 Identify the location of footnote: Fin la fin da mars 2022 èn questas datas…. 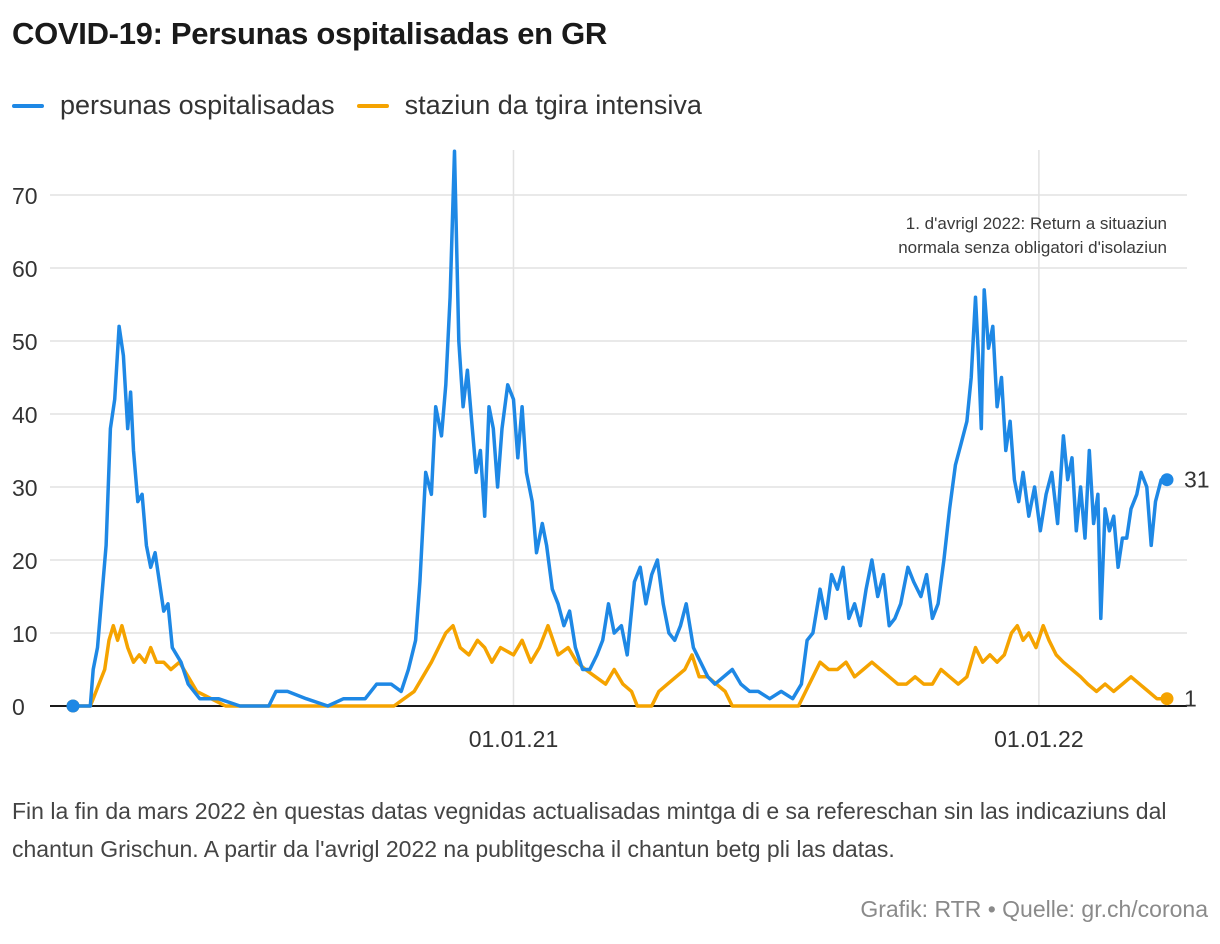
(589, 830).